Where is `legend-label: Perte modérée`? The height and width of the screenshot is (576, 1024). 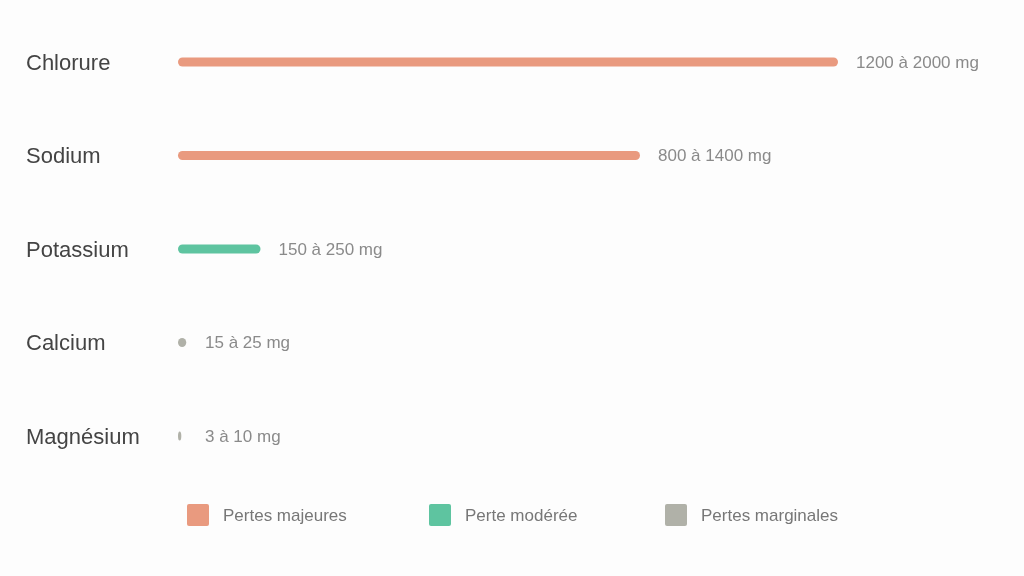
legend-label: Perte modérée is located at coordinates (521, 515).